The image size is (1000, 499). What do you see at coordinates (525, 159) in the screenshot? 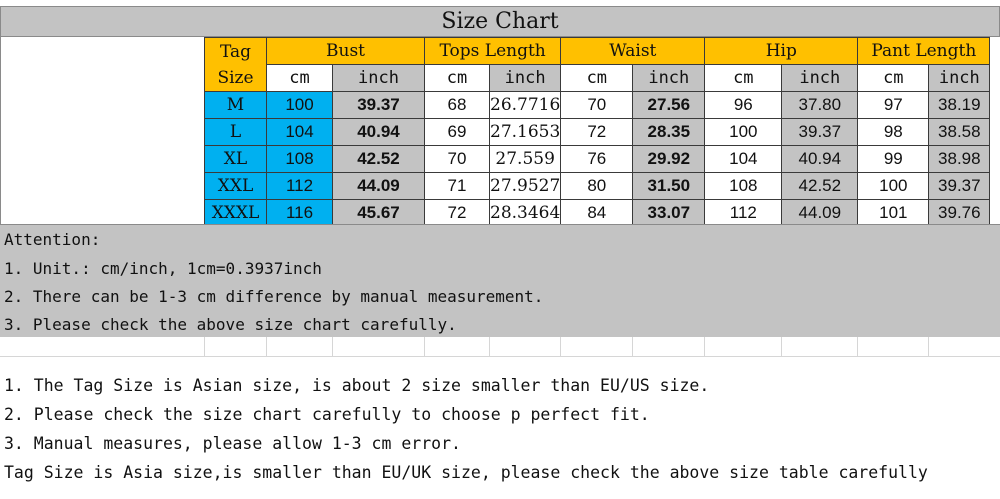
I see `value-cell: 27.559` at bounding box center [525, 159].